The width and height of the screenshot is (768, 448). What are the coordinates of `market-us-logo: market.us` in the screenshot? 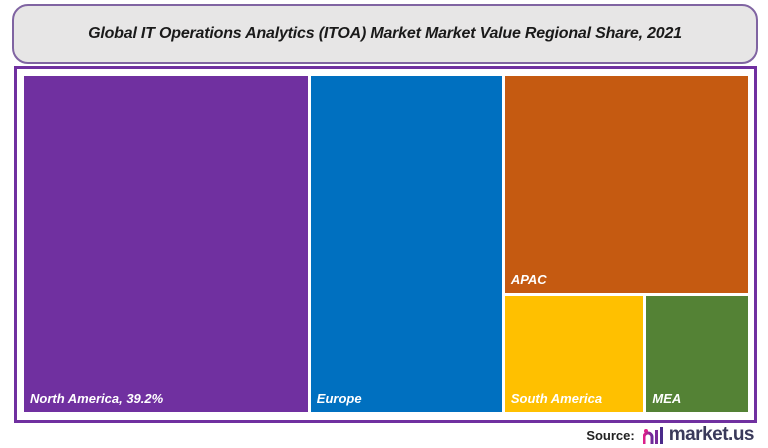 It's located at (698, 435).